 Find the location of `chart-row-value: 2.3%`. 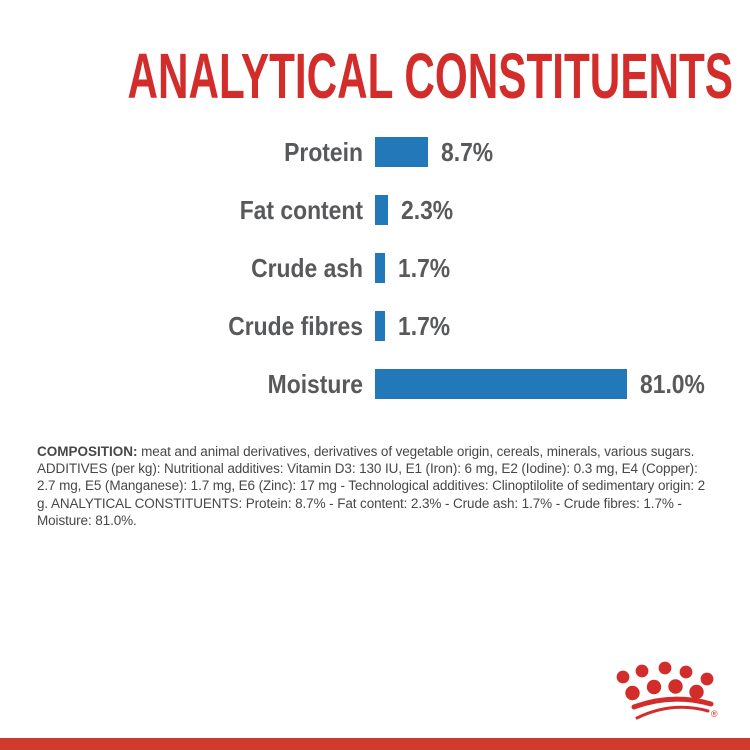

chart-row-value: 2.3% is located at coordinates (427, 209).